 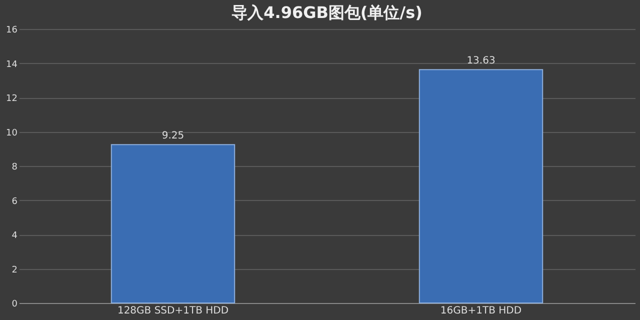 I want to click on x-tick-label: 128GB SSD+1TB HDD, so click(x=173, y=311).